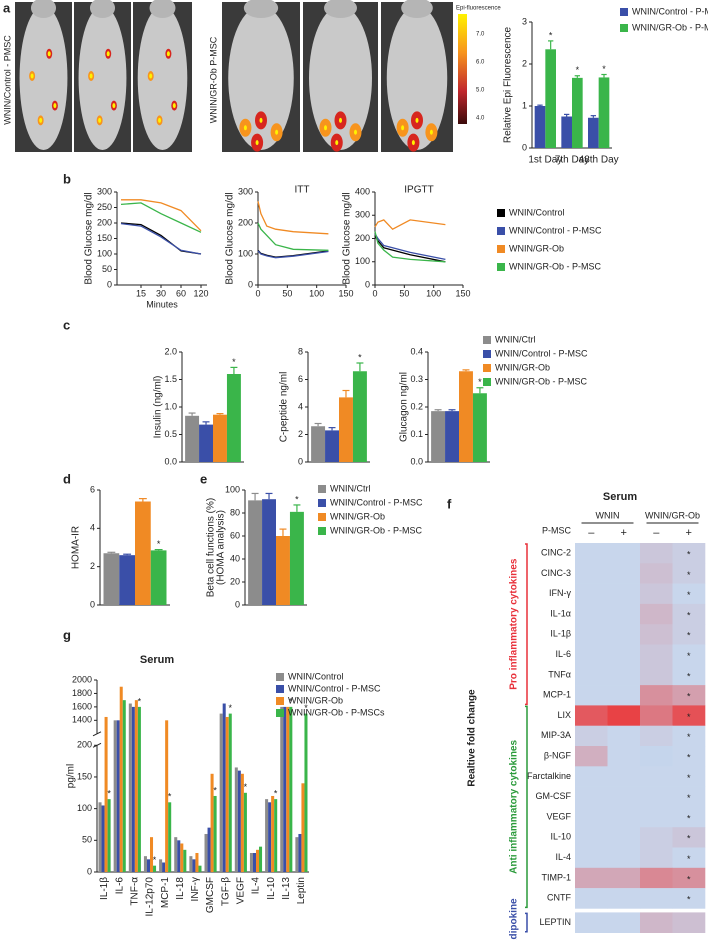 Image resolution: width=708 pixels, height=940 pixels. Describe the element at coordinates (418, 190) in the screenshot. I see `chart-title: IPGTT` at that location.